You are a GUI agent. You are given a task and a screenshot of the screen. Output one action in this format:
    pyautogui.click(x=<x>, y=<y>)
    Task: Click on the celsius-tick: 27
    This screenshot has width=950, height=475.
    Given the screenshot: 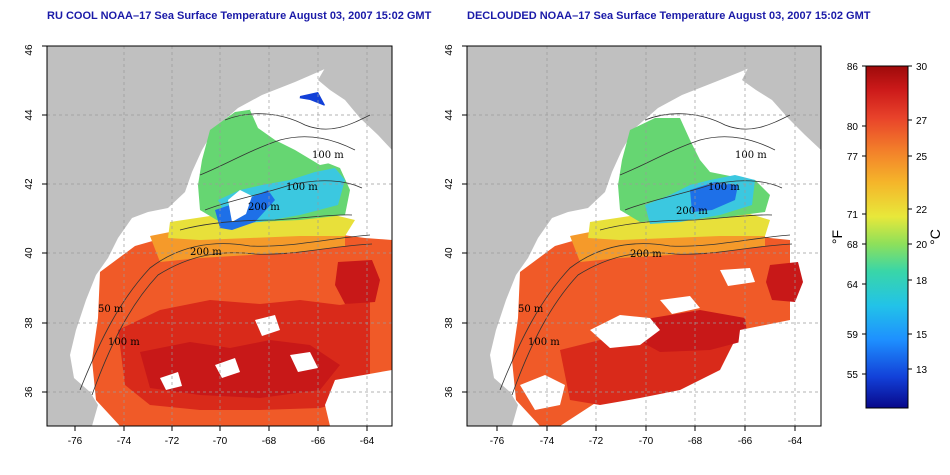 What is the action you would take?
    pyautogui.click(x=922, y=121)
    